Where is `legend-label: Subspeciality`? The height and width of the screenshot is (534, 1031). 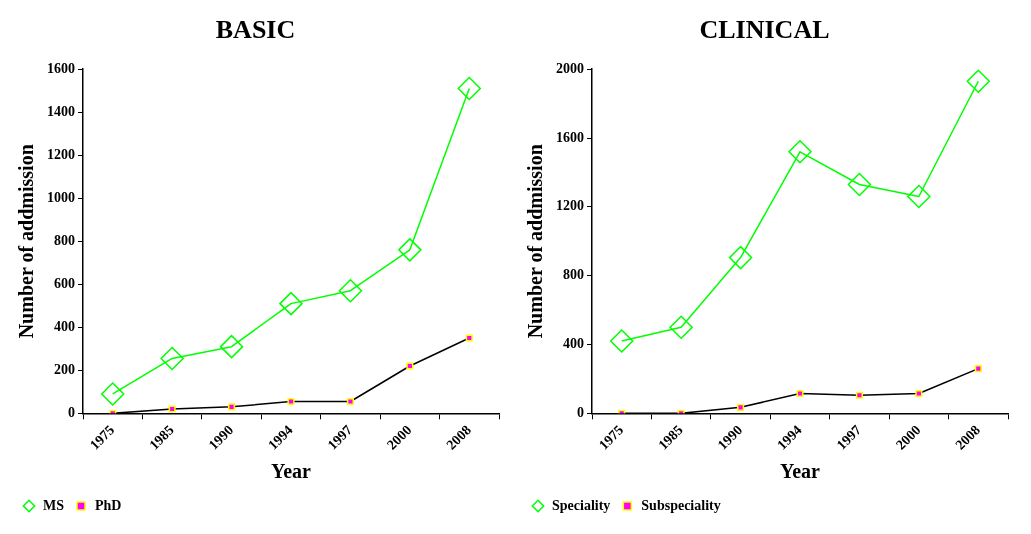
legend-label: Subspeciality is located at coordinates (681, 505).